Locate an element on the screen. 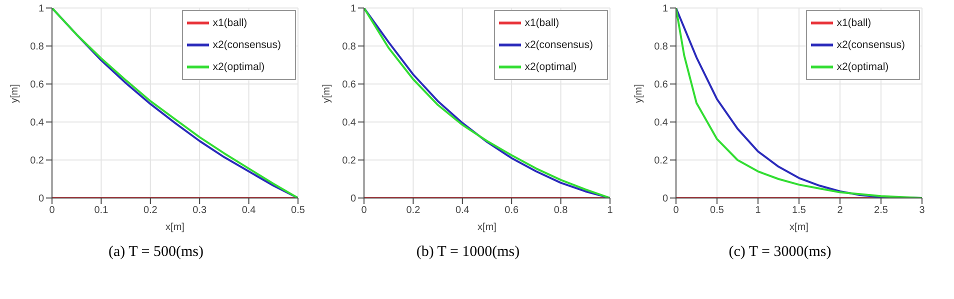  text: (a) T = 500(ms) is located at coordinates (156, 252).